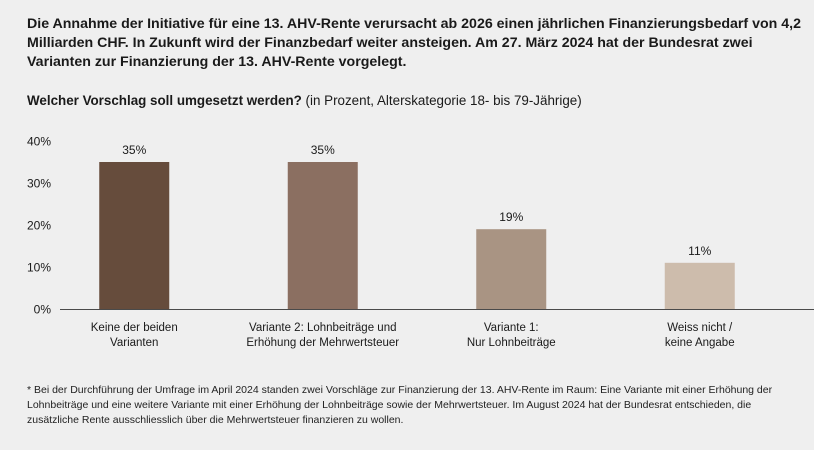 The width and height of the screenshot is (814, 450). Describe the element at coordinates (39, 268) in the screenshot. I see `y-tick-label: 10%` at that location.